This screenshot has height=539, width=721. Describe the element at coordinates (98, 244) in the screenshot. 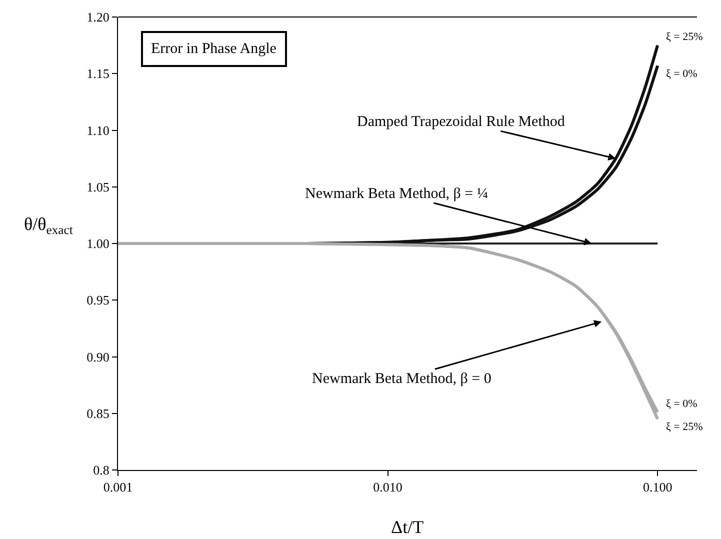

I see `y-tick-label: 1.00` at that location.